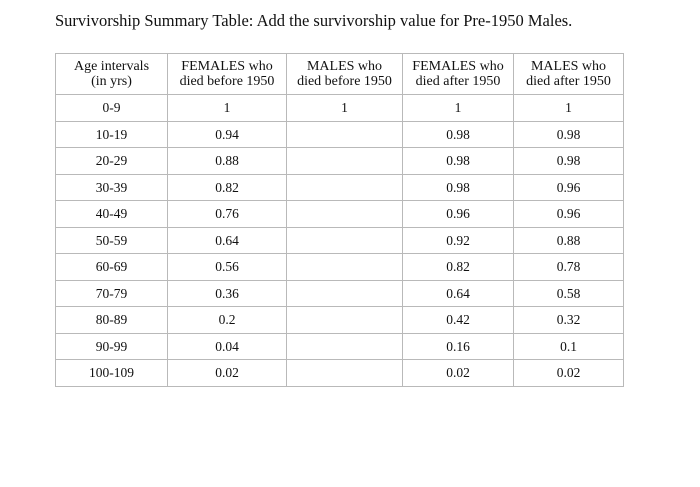 The width and height of the screenshot is (700, 487). What do you see at coordinates (111, 320) in the screenshot?
I see `age-interval-cell: 80-89` at bounding box center [111, 320].